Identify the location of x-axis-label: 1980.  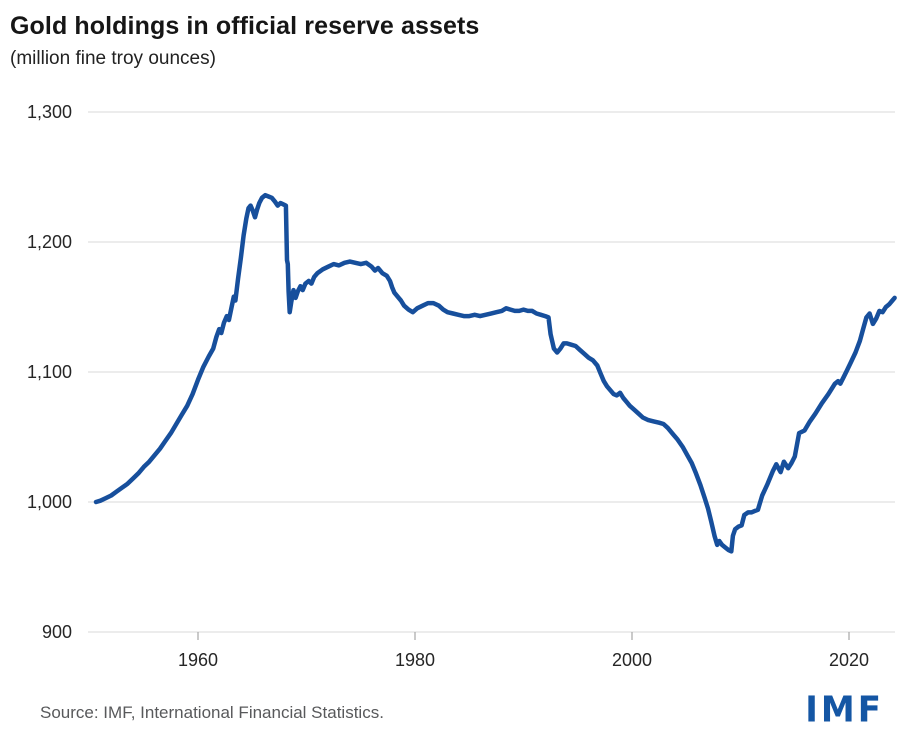
(415, 660).